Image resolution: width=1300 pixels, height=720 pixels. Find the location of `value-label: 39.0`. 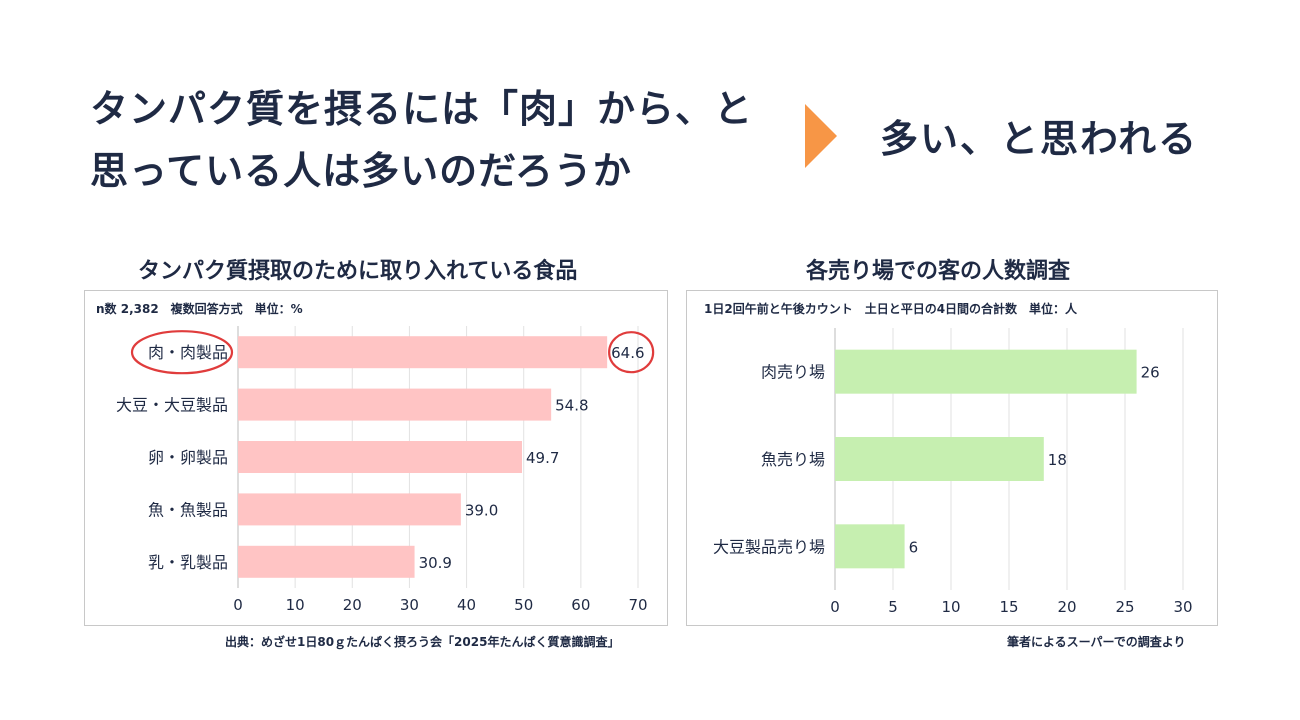

value-label: 39.0 is located at coordinates (481, 510).